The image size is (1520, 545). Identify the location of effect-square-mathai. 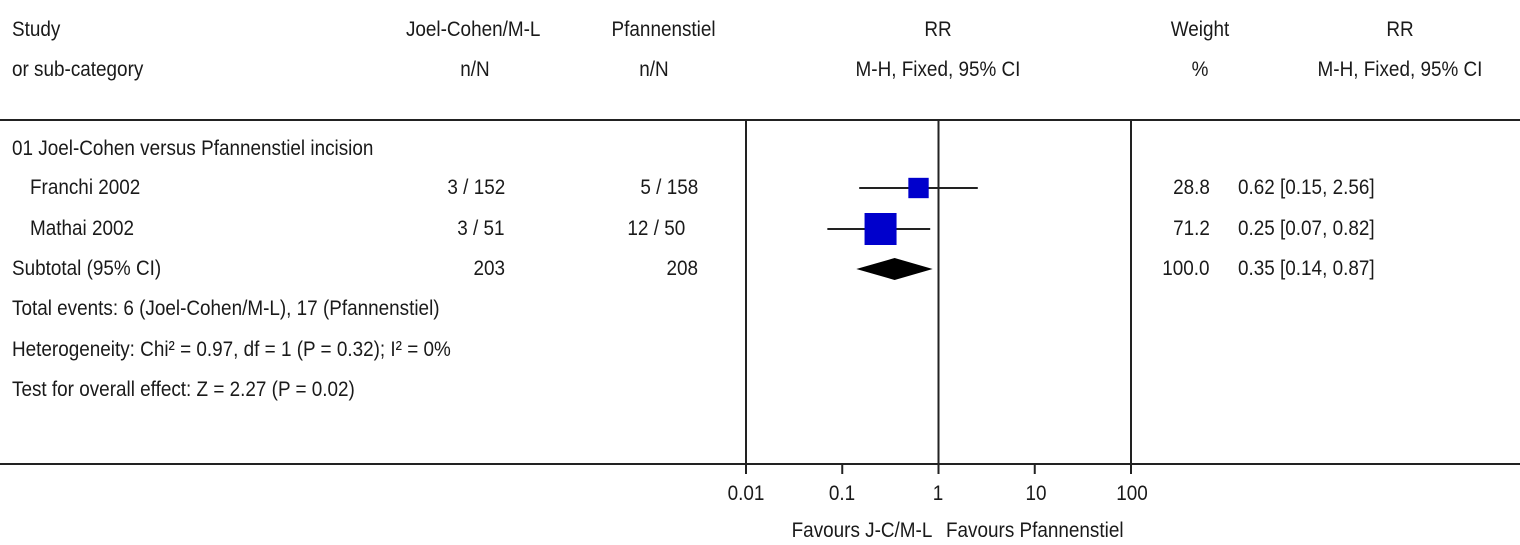
(880, 229).